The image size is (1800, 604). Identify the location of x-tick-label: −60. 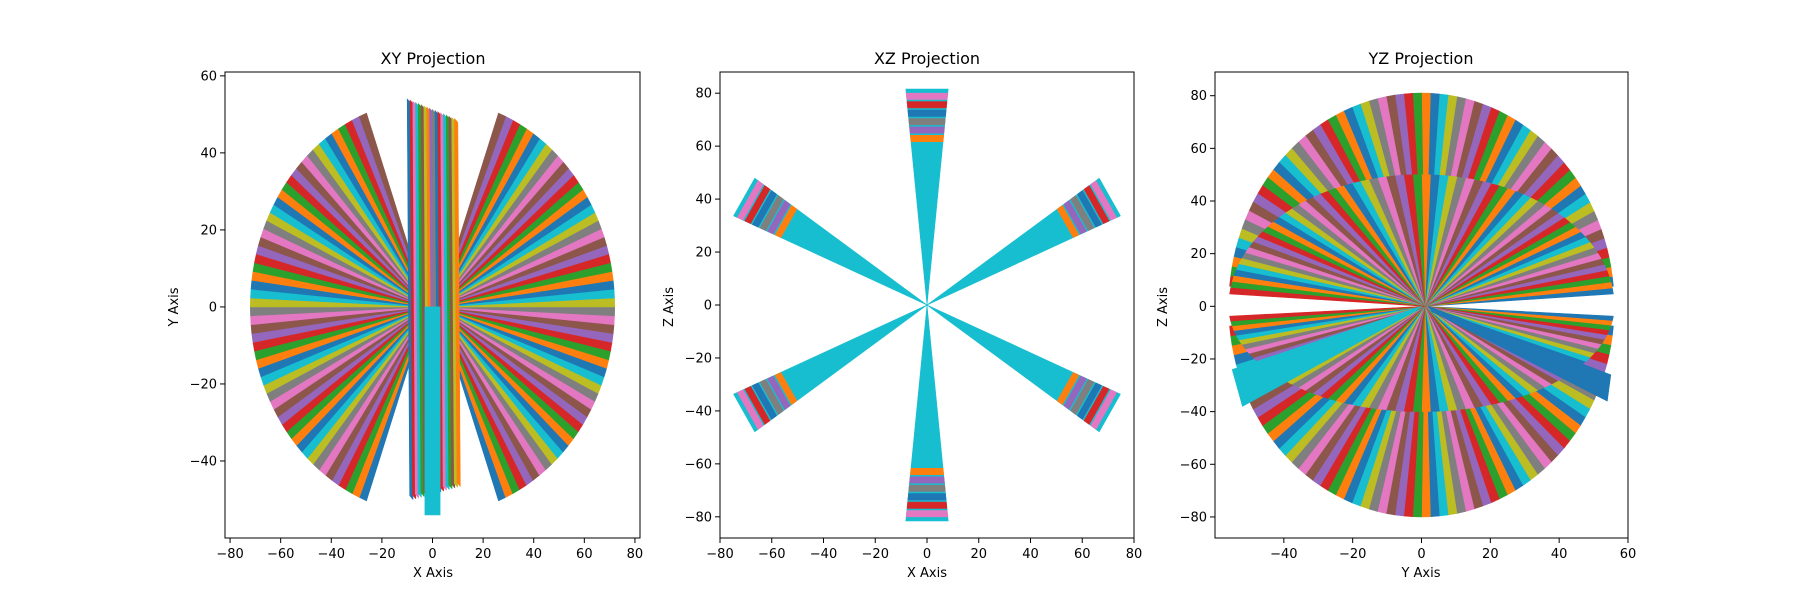
(771, 554).